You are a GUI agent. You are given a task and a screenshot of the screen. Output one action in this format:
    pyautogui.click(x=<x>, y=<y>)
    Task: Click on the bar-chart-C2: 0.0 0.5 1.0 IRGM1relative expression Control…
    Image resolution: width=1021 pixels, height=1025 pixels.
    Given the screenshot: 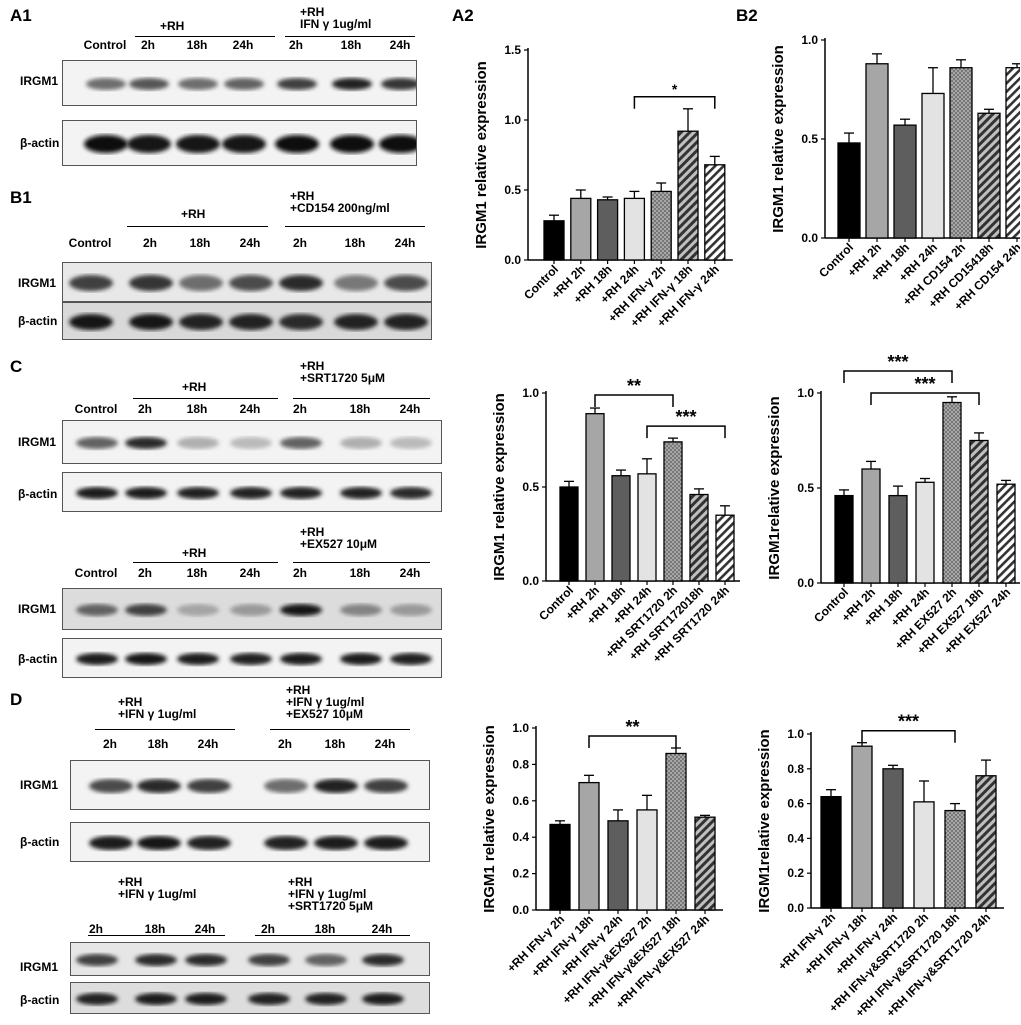 What is the action you would take?
    pyautogui.click(x=877, y=522)
    